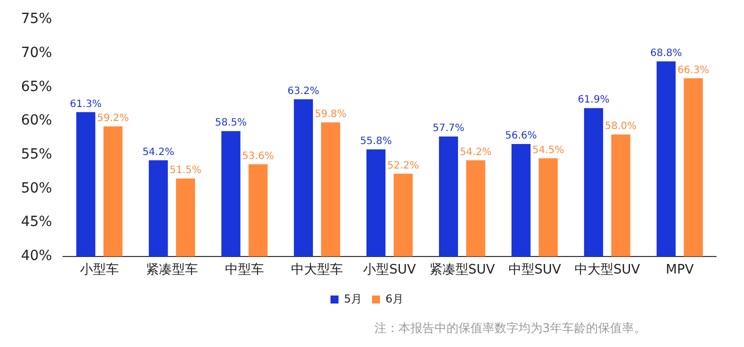  I want to click on data-label: 58.5%, so click(230, 123).